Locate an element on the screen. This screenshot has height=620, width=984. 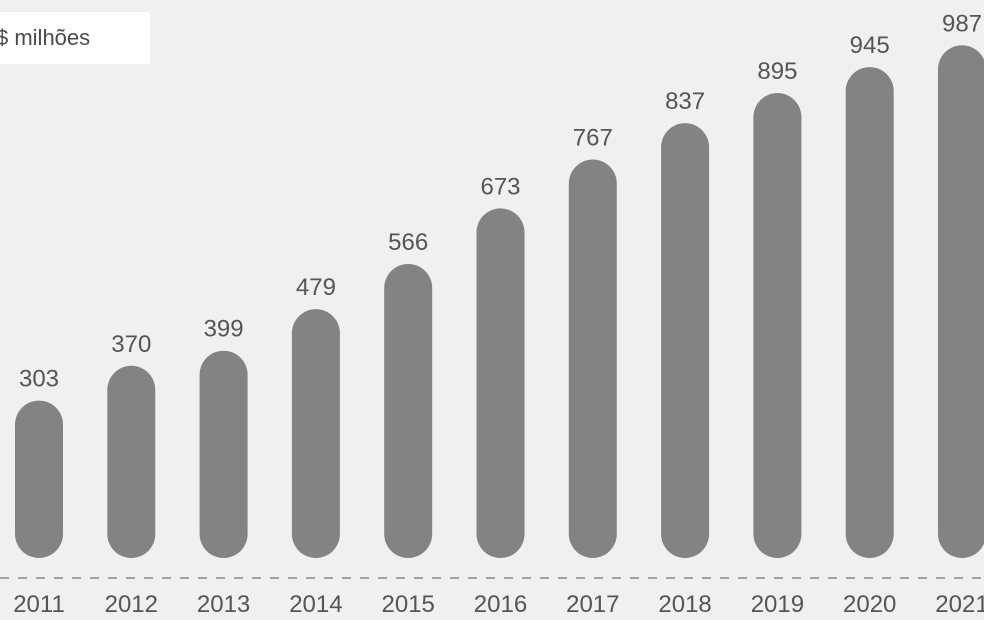
bar-2013 is located at coordinates (223, 454).